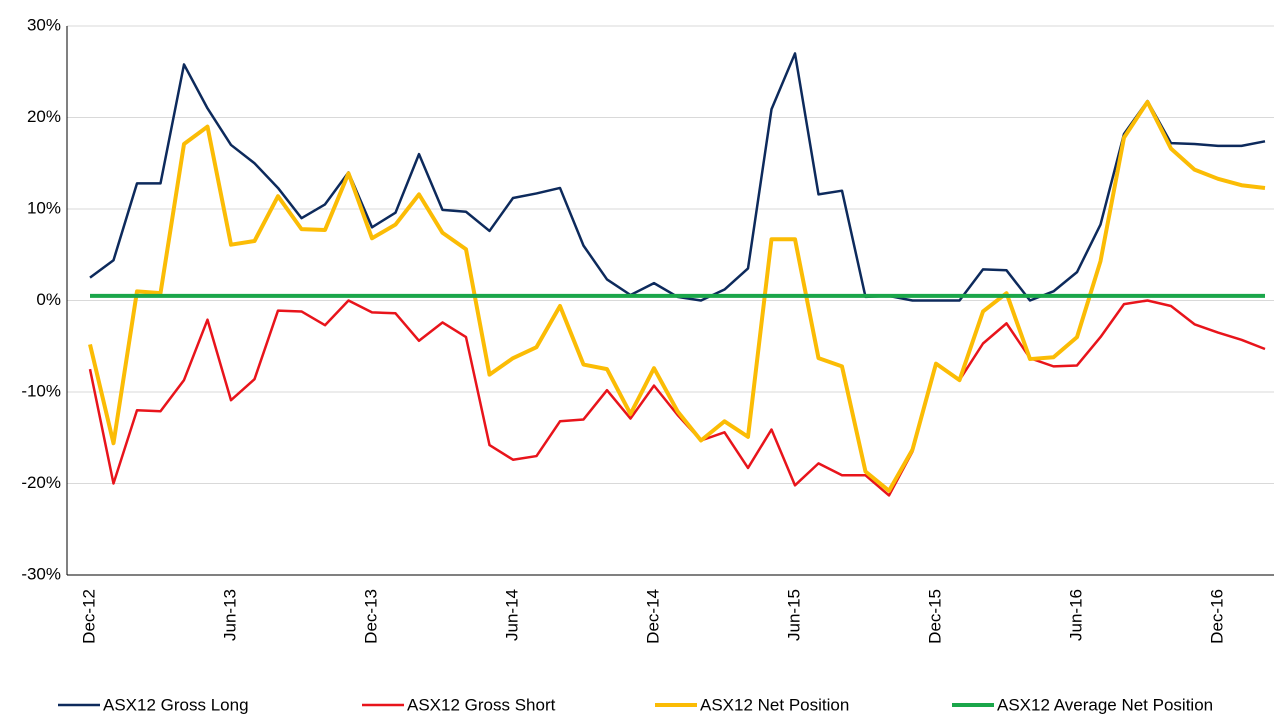  I want to click on legend-label: ASX12 Net Position, so click(774, 704).